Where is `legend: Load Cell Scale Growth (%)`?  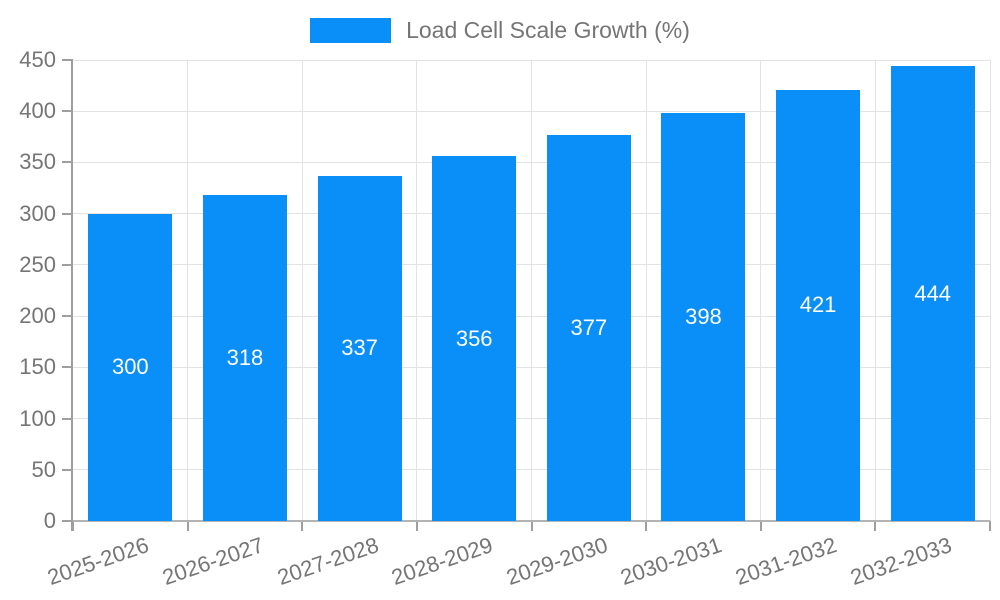
legend: Load Cell Scale Growth (%) is located at coordinates (500, 30).